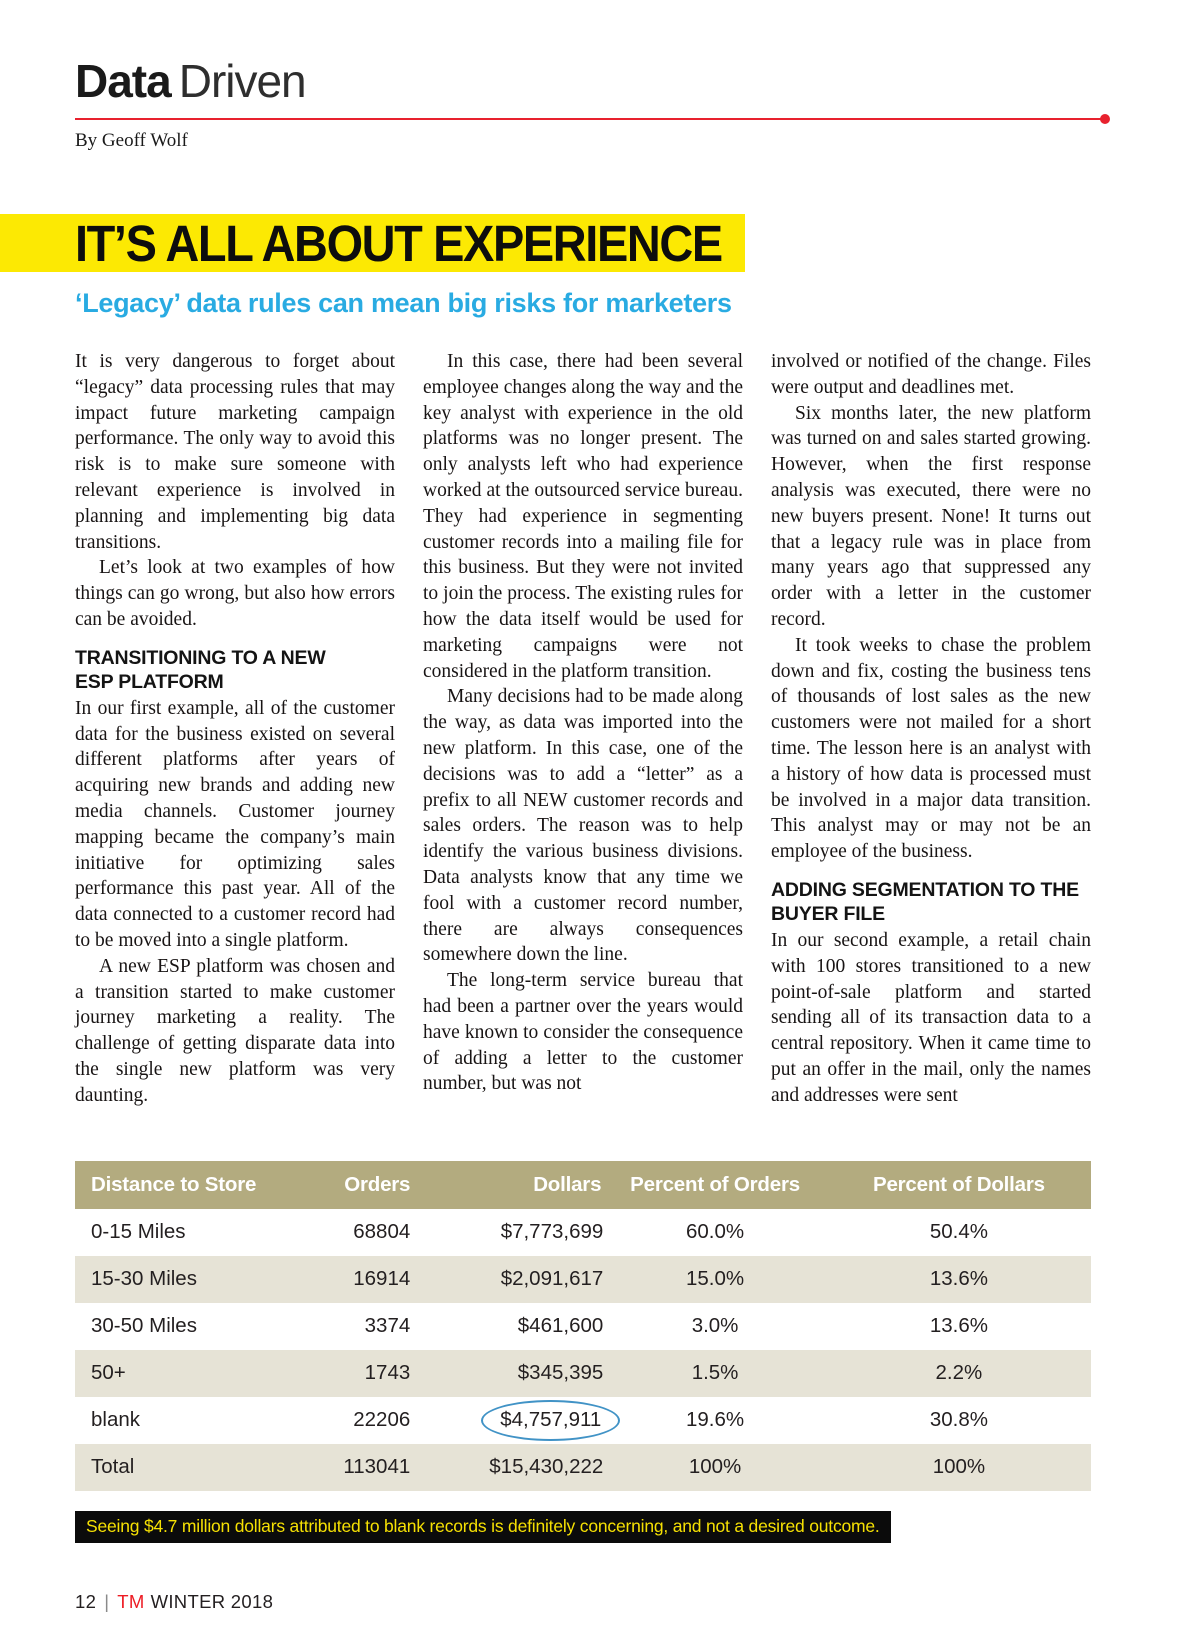 This screenshot has height=1625, width=1200. Describe the element at coordinates (958, 1232) in the screenshot. I see `table-cell: 50.4%` at that location.